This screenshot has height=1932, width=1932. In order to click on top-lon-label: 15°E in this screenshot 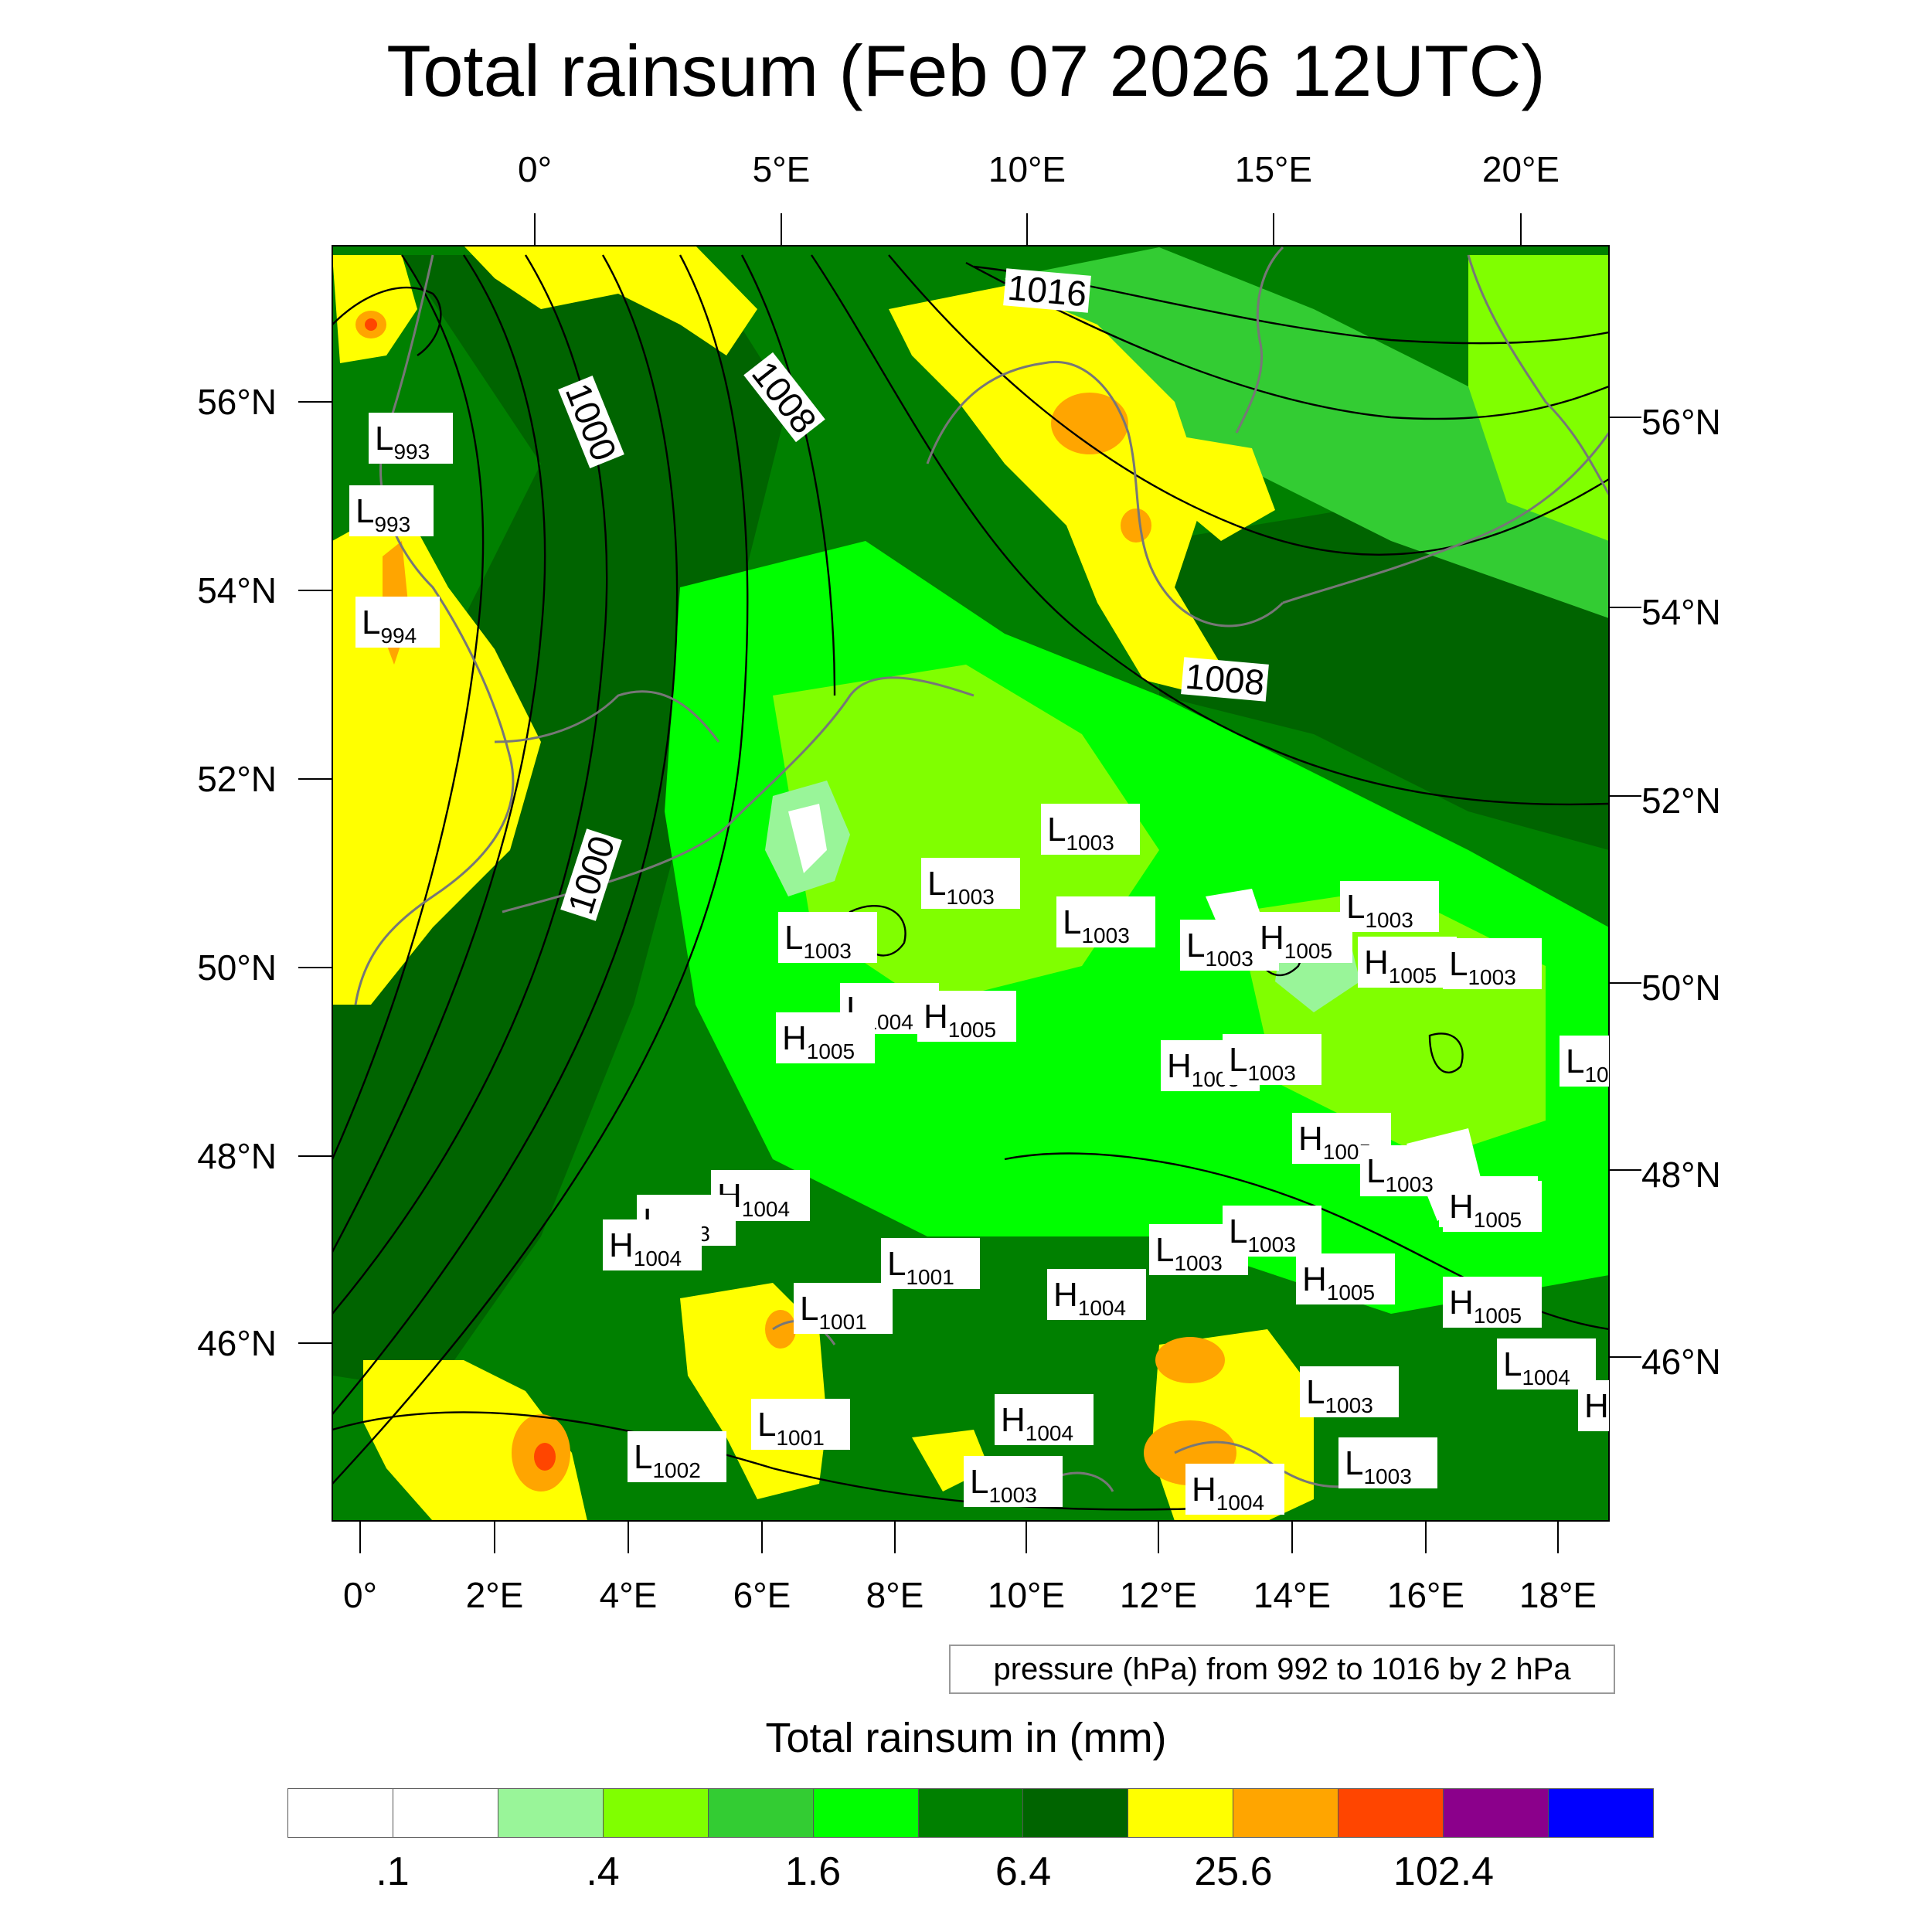, I will do `click(1274, 169)`.